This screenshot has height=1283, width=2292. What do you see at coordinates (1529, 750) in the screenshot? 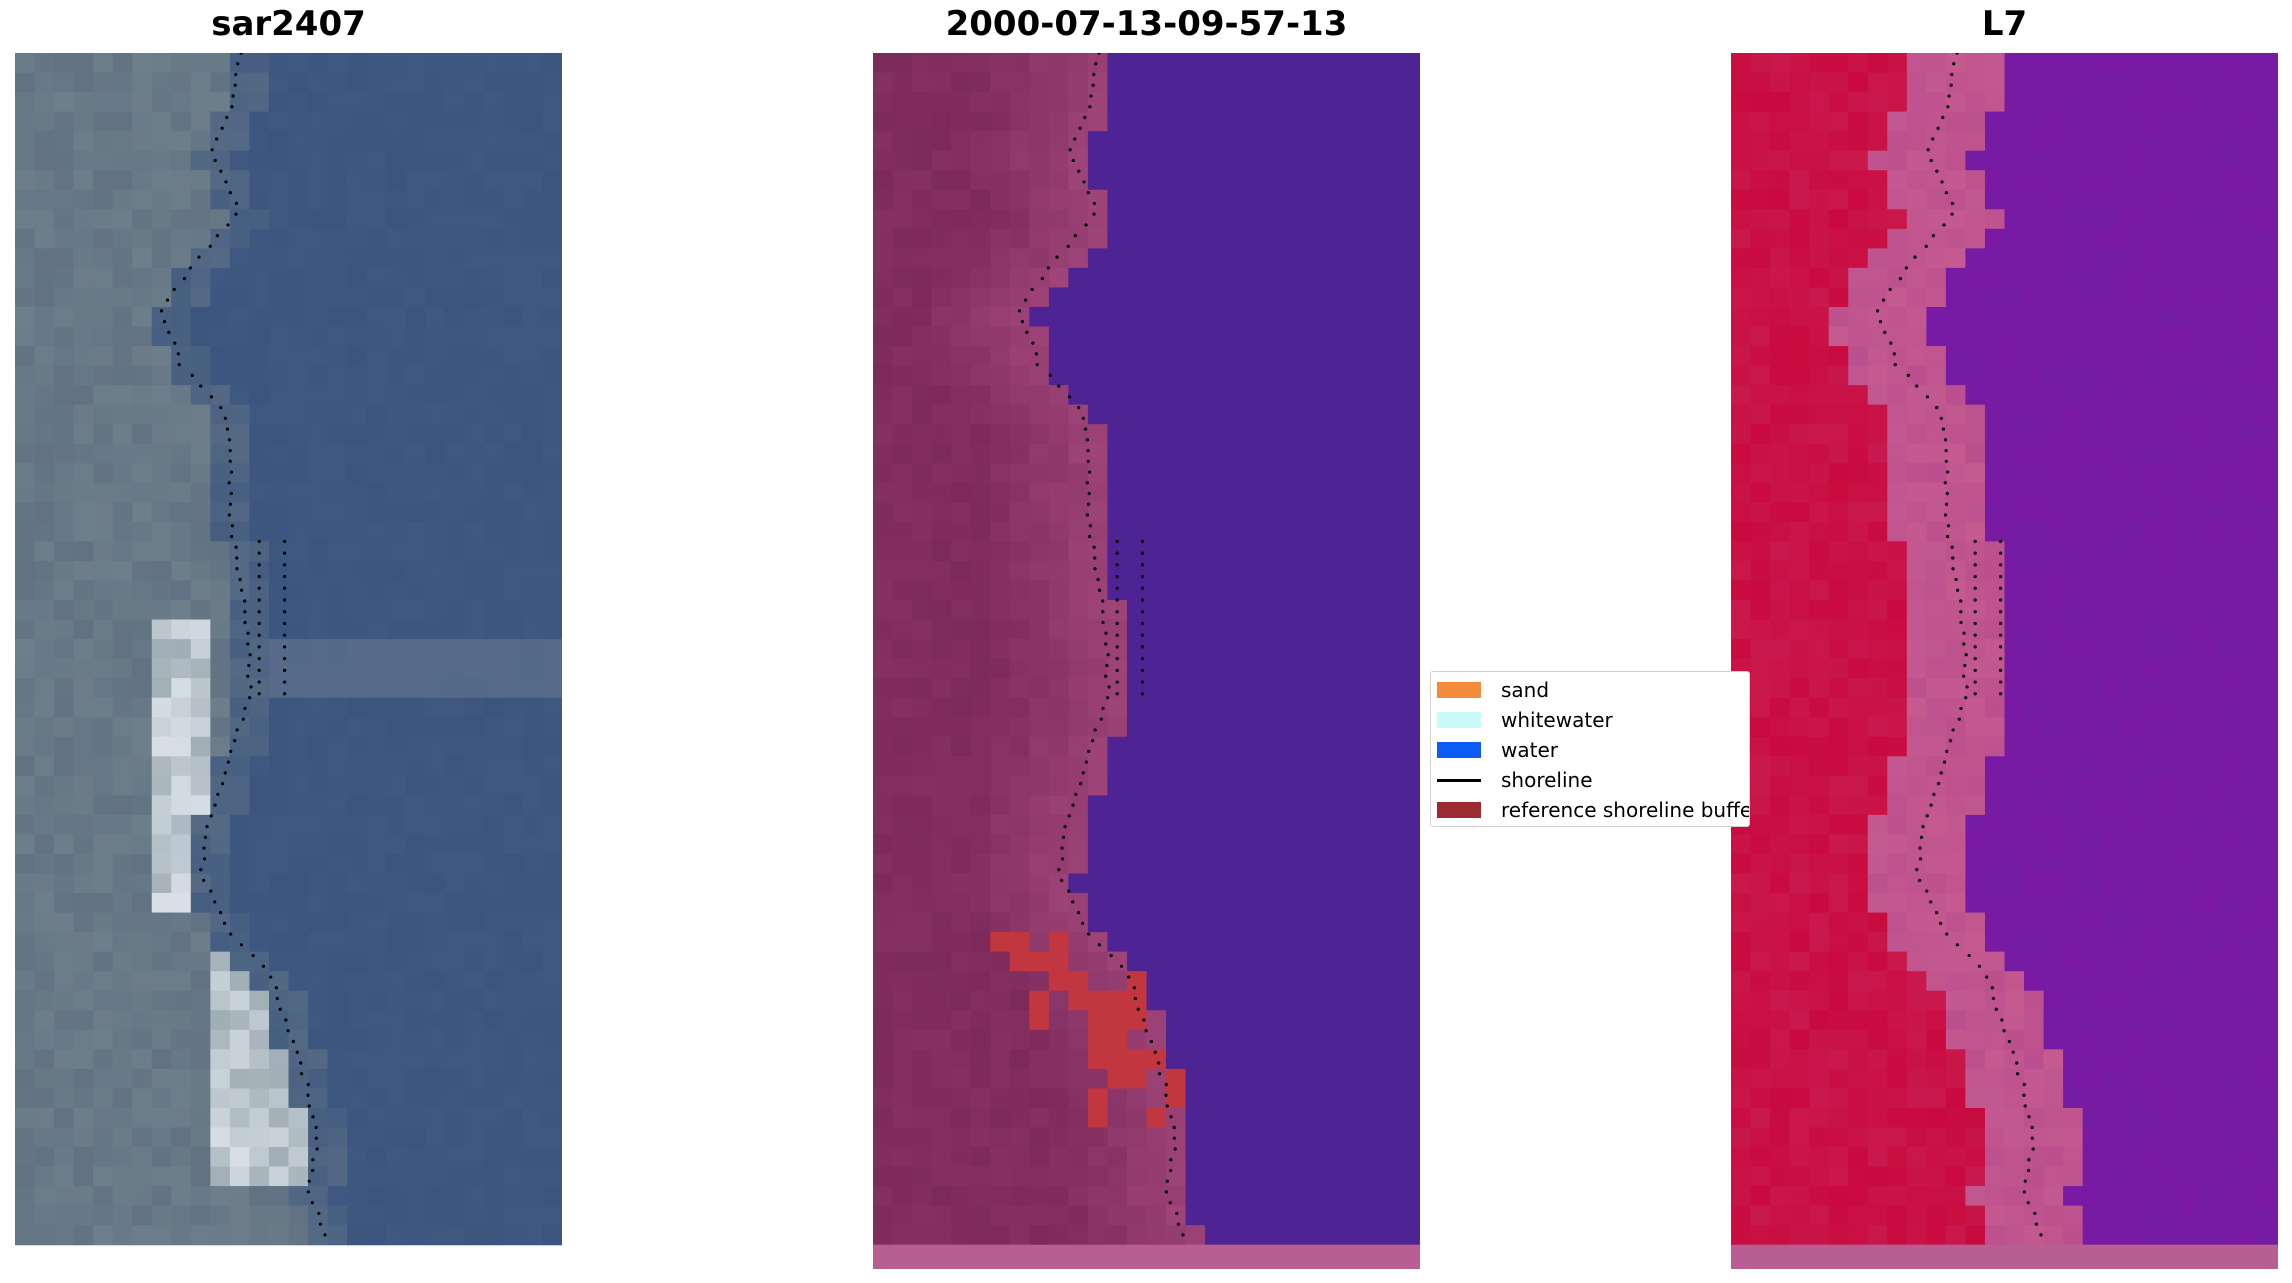
I see `legend-label: water` at bounding box center [1529, 750].